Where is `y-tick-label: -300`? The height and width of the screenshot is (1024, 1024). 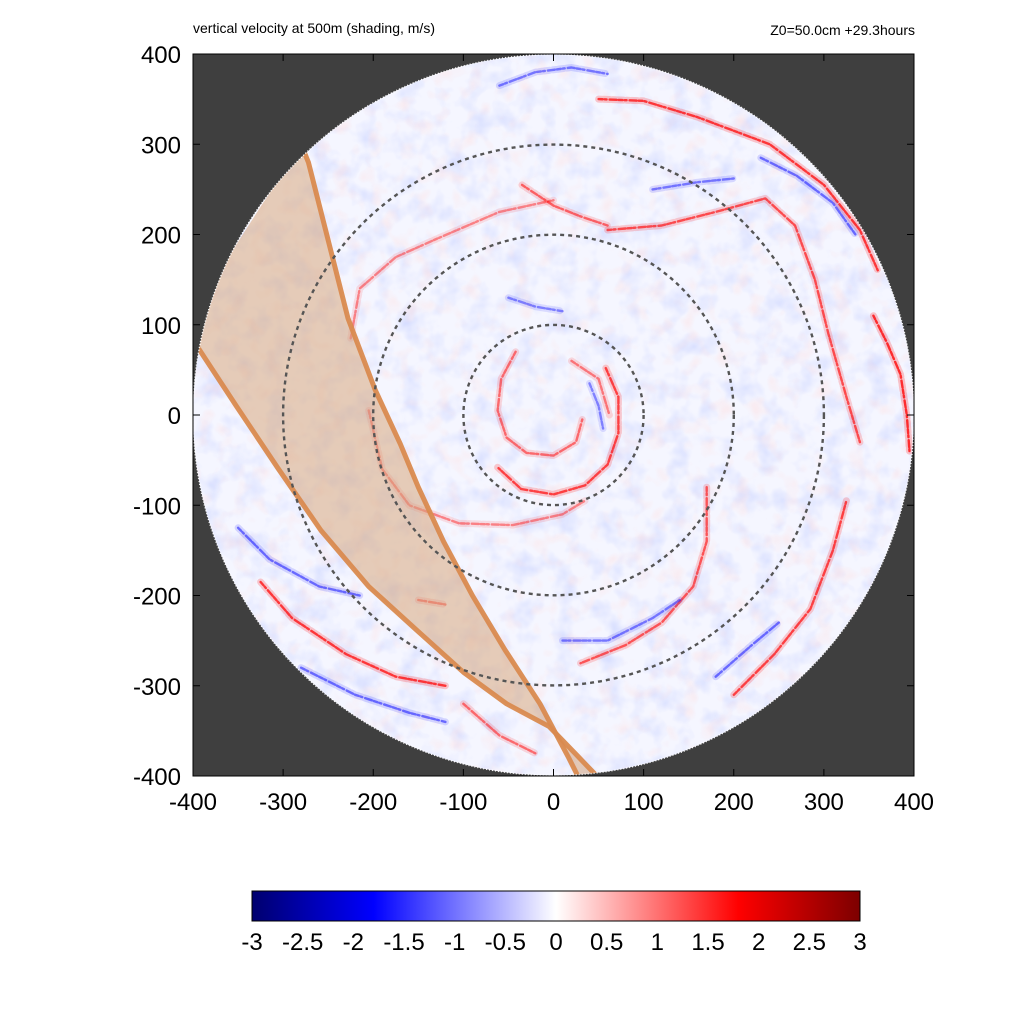
y-tick-label: -300 is located at coordinates (157, 687).